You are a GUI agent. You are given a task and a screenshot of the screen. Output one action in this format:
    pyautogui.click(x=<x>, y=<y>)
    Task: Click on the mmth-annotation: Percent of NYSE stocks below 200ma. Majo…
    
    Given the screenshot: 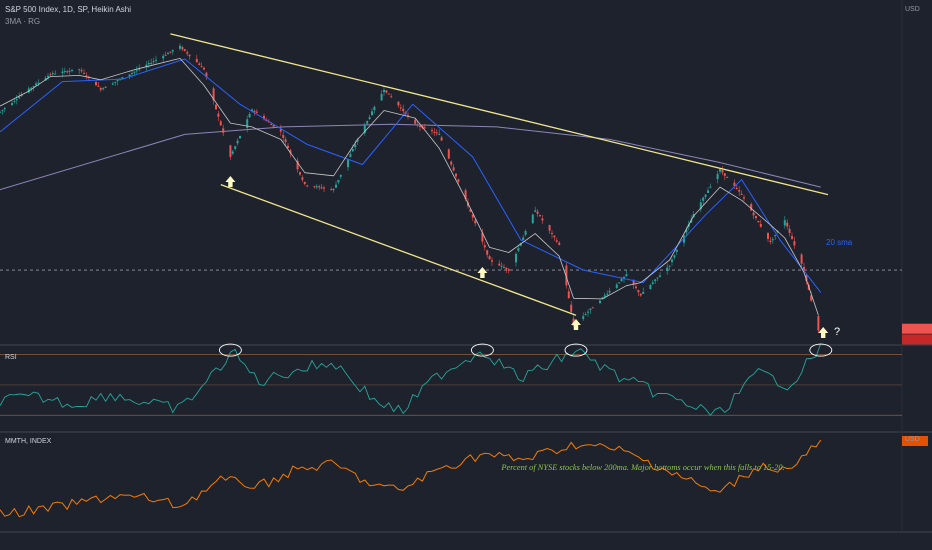 What is the action you would take?
    pyautogui.click(x=642, y=467)
    